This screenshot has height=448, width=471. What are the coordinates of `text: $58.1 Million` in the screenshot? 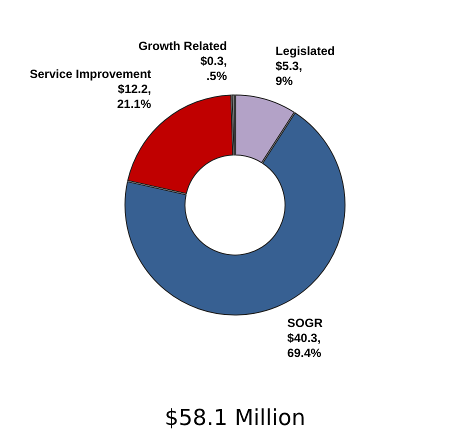 It's located at (235, 418).